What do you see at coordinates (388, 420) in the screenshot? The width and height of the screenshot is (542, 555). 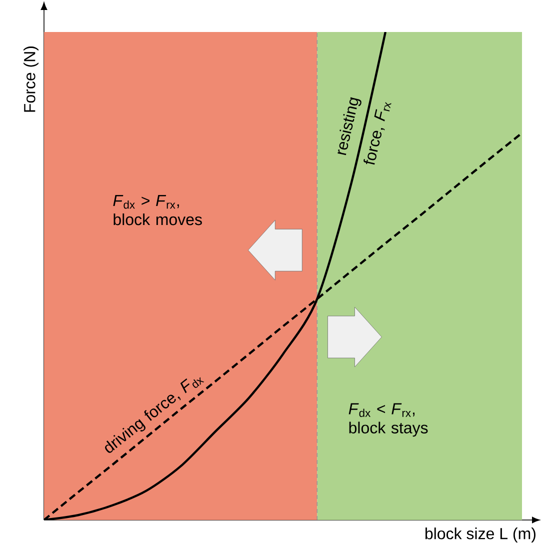 I see `annotation: F$_{dx}$ < F$_{rx}$, block stays` at bounding box center [388, 420].